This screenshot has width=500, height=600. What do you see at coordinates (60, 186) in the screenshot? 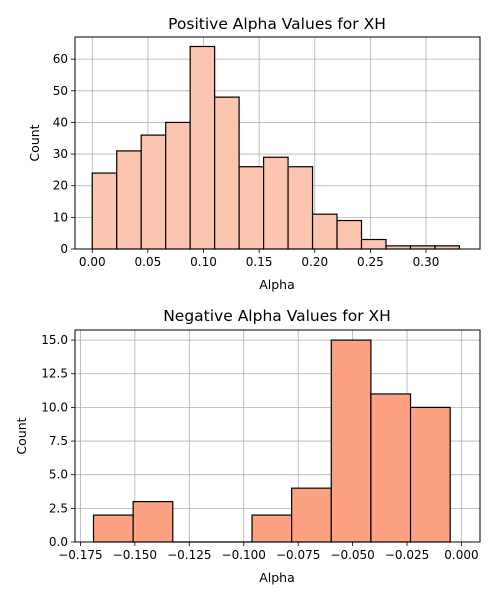
I see `y-tick-label: 20` at bounding box center [60, 186].